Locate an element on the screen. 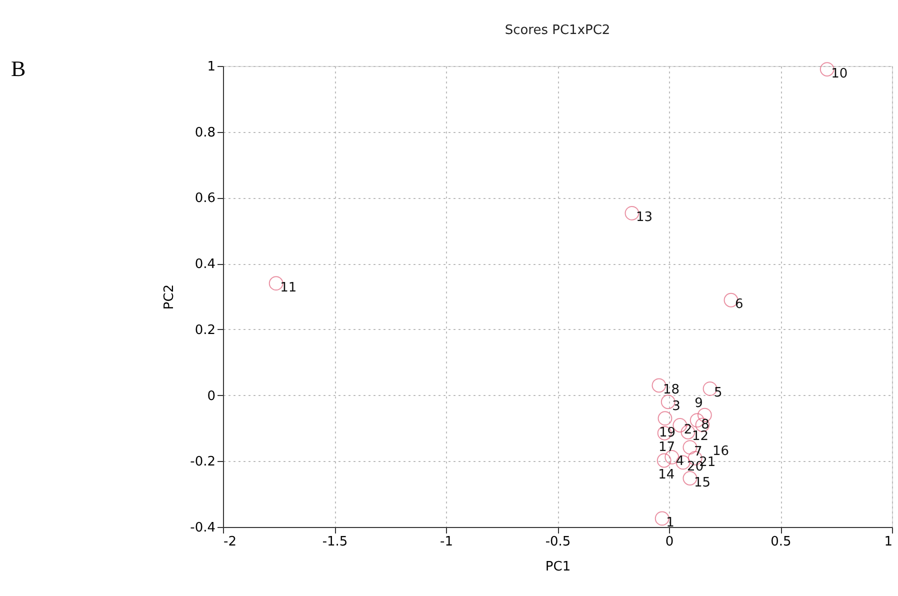 This screenshot has width=898, height=596. annotation: 10 is located at coordinates (839, 74).